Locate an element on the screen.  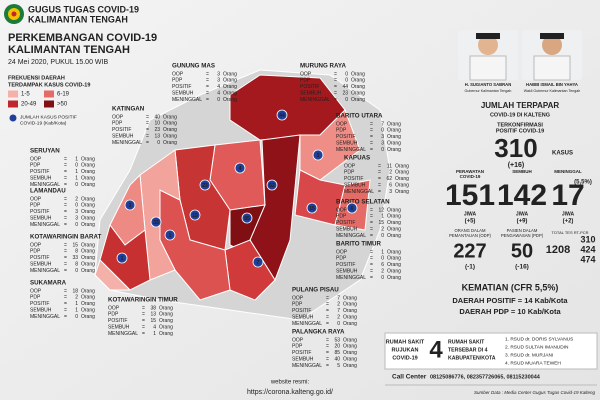
count-label: PEMANTAUAN (ODP) is located at coordinates (470, 235).